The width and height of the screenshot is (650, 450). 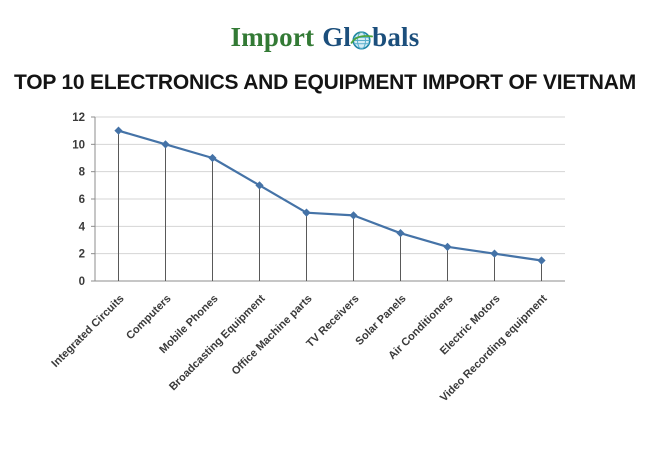 What do you see at coordinates (337, 37) in the screenshot?
I see `logo-text-gl: Gl` at bounding box center [337, 37].